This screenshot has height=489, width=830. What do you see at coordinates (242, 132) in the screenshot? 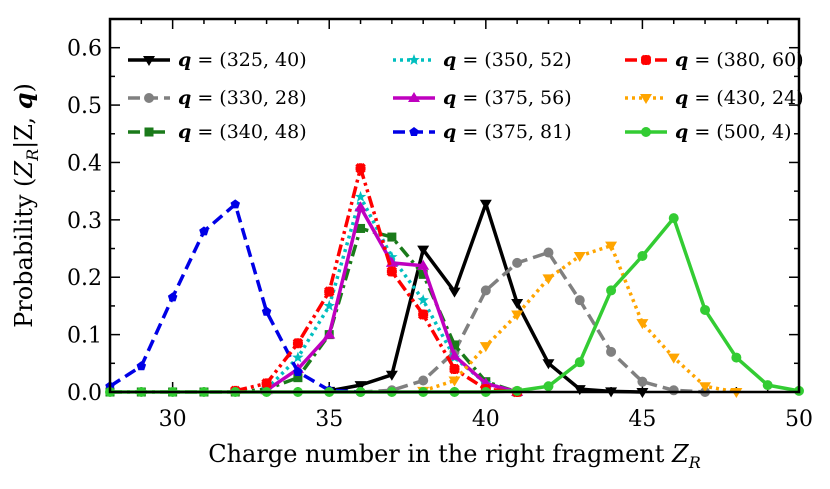
I see `legend-label: q = (340, 48)` at bounding box center [242, 132].